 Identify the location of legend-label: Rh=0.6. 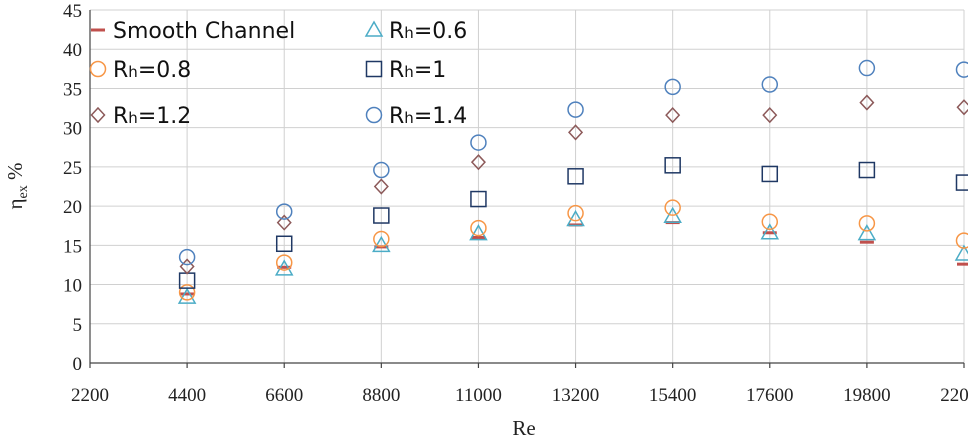
(428, 31).